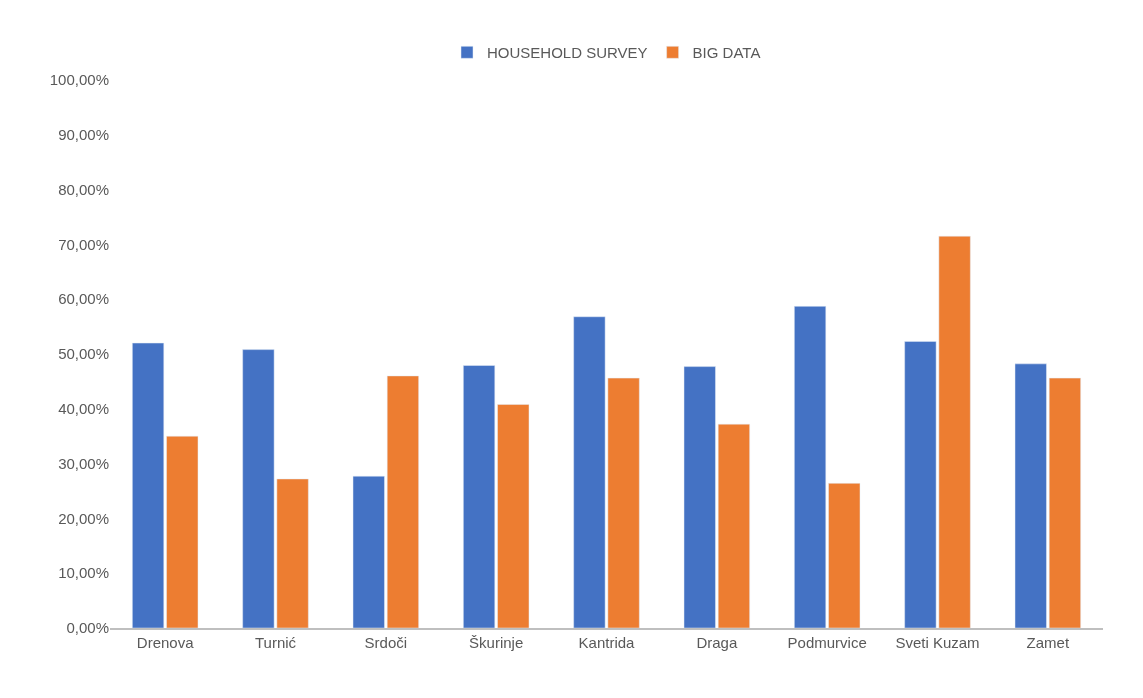 The height and width of the screenshot is (698, 1143). Describe the element at coordinates (937, 642) in the screenshot. I see `x-tick-label: Sveti Kuzam` at that location.